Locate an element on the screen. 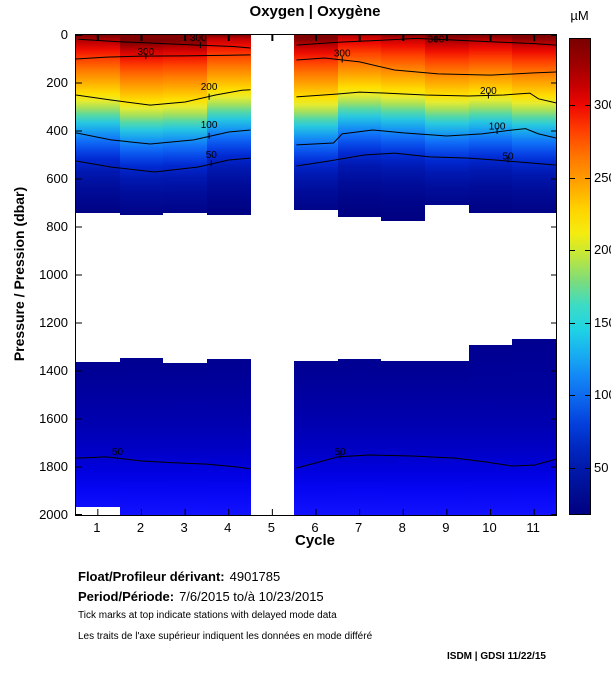 This screenshot has width=611, height=675. colorbar-unit-label: µM is located at coordinates (579, 15).